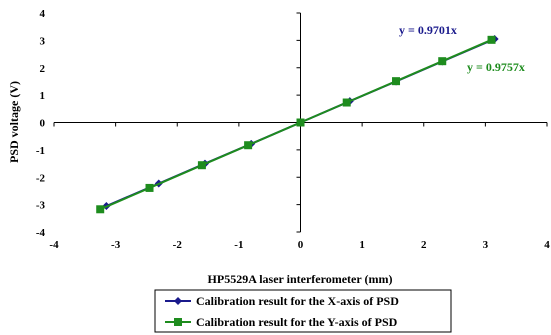 This screenshot has width=551, height=335. What do you see at coordinates (41, 206) in the screenshot?
I see `y-tick-label: -3` at bounding box center [41, 206].